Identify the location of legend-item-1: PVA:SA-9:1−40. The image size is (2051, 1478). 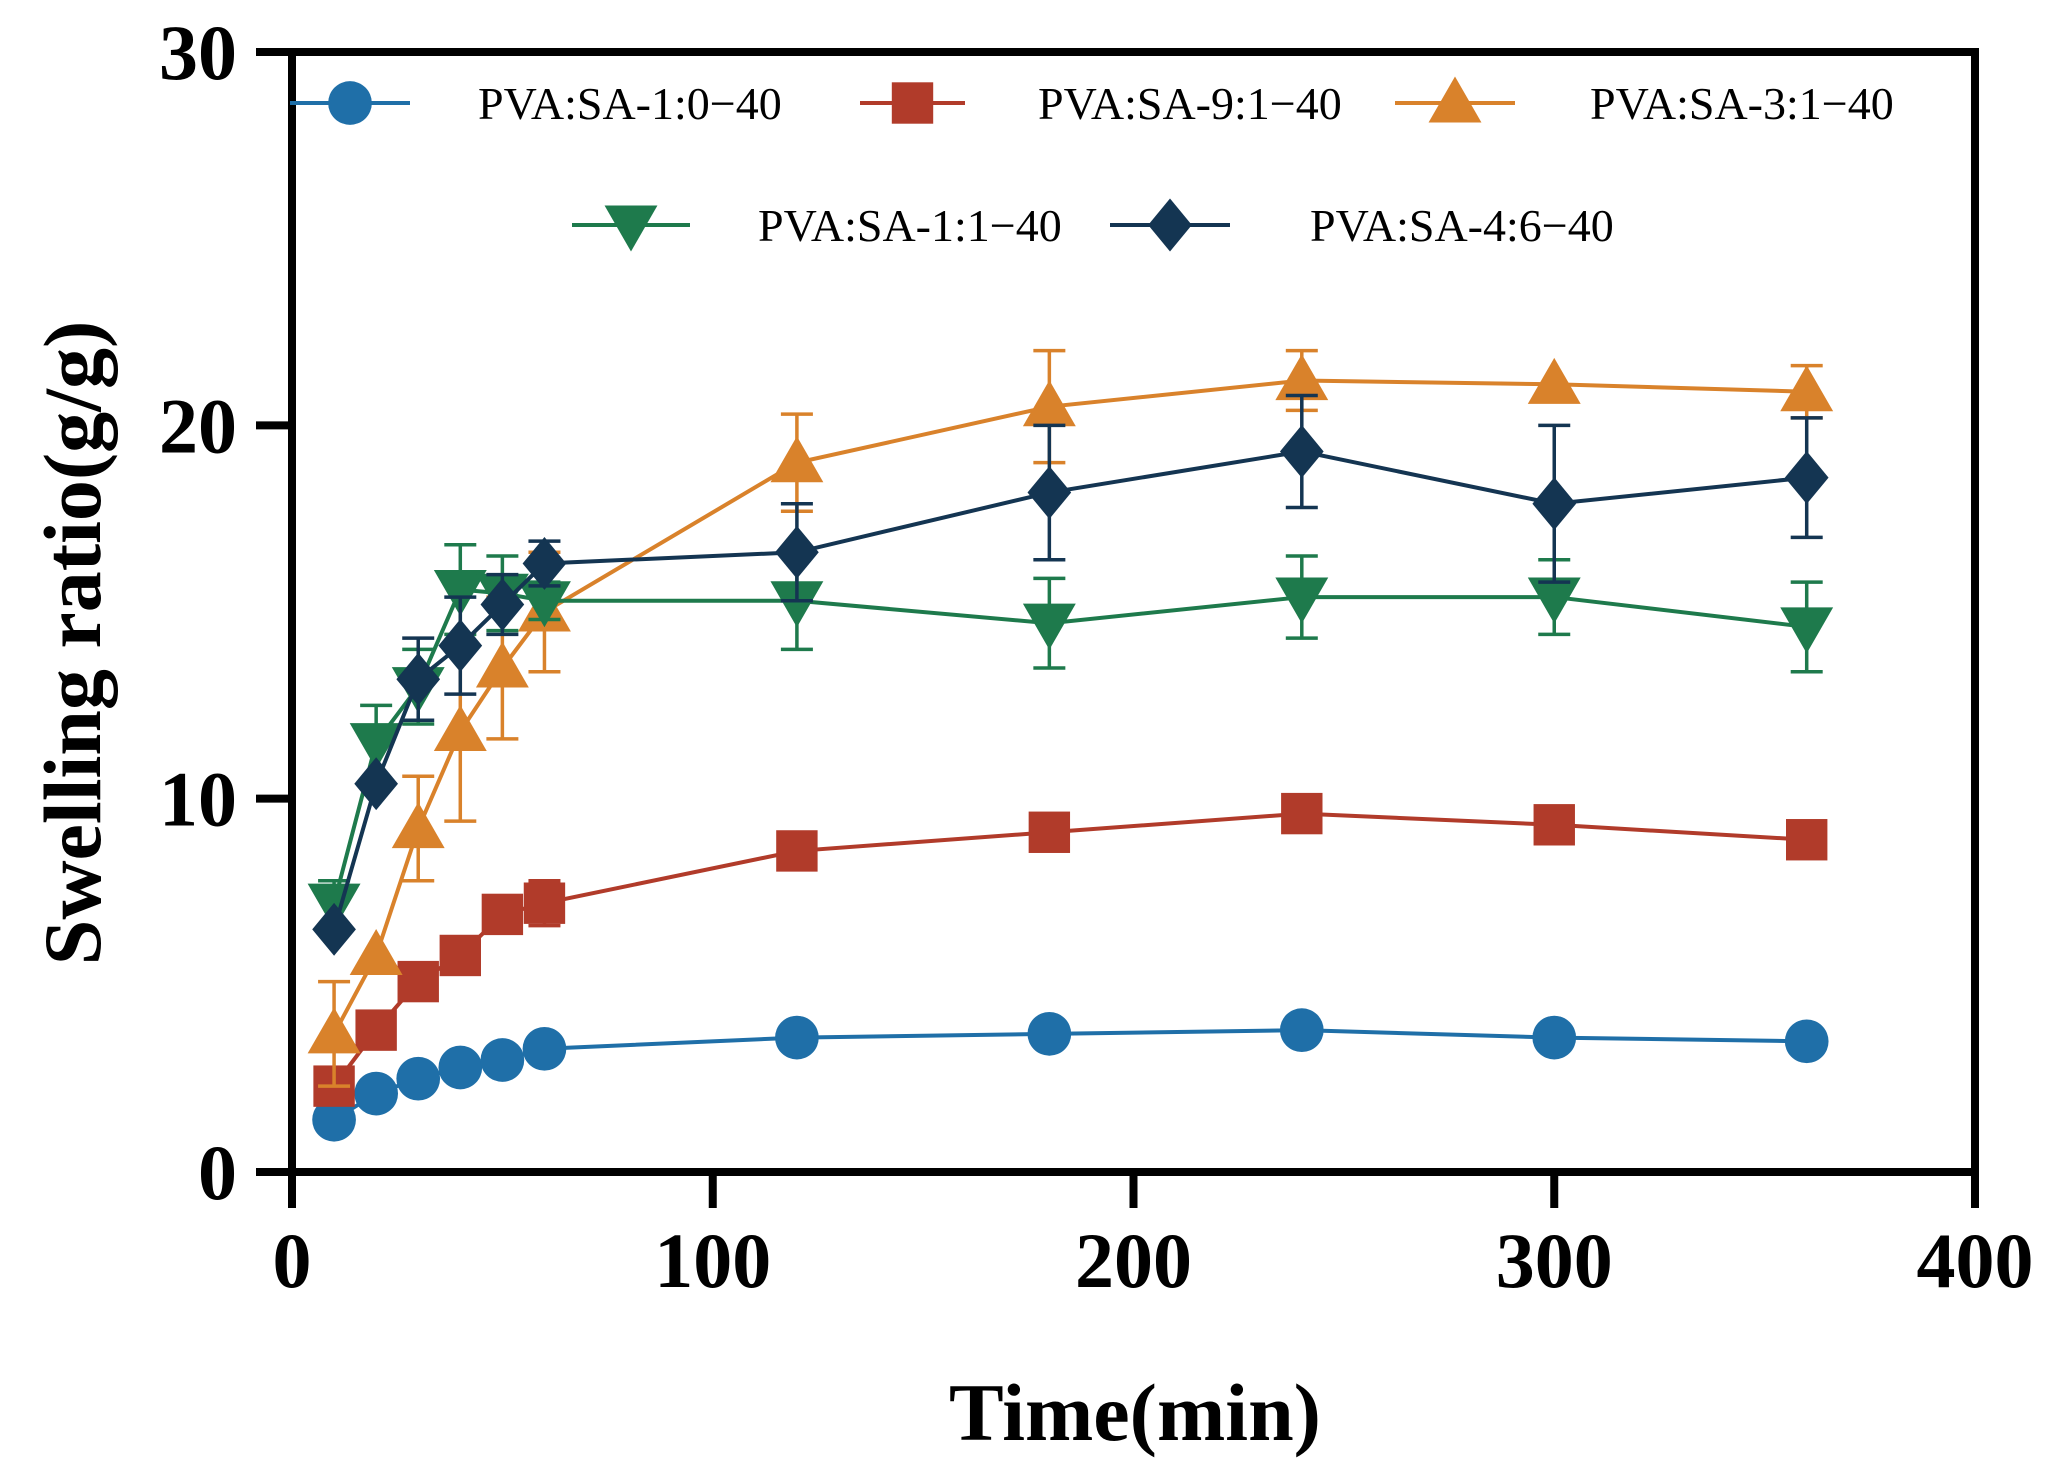
(1101, 103).